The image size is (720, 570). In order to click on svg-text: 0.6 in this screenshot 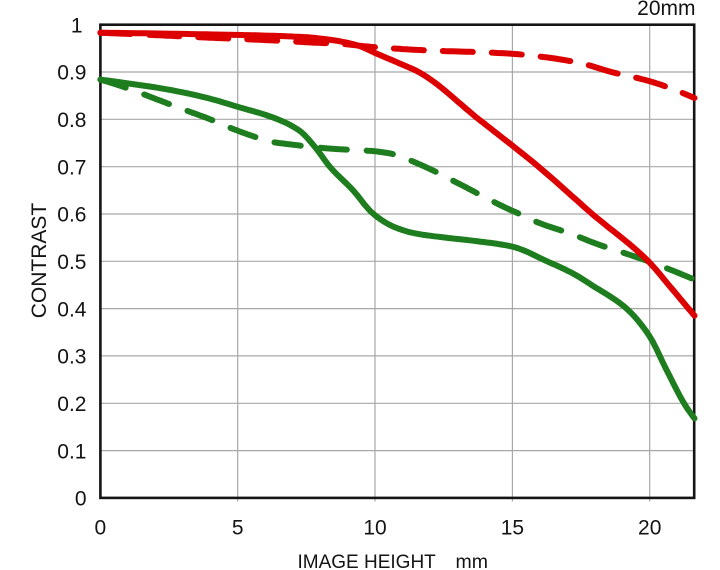, I will do `click(71, 215)`.